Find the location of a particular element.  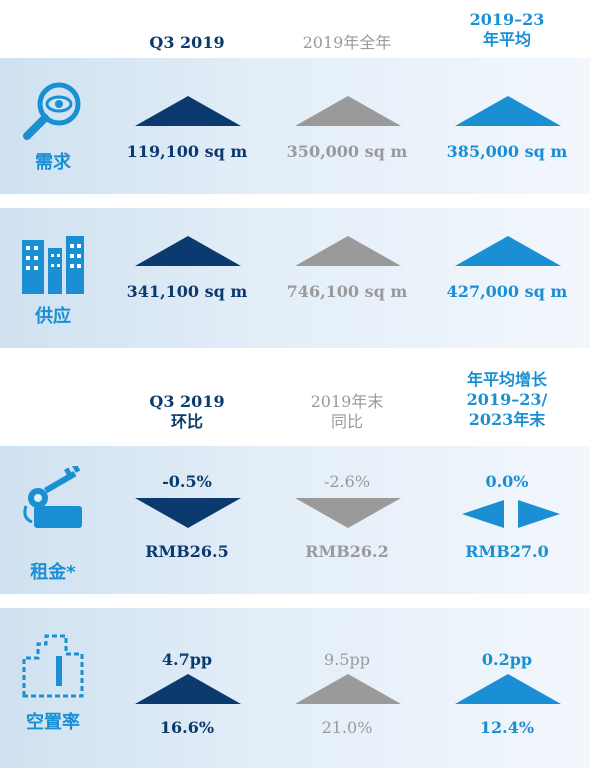

vacancy-label: 空置率 is located at coordinates (53, 722).